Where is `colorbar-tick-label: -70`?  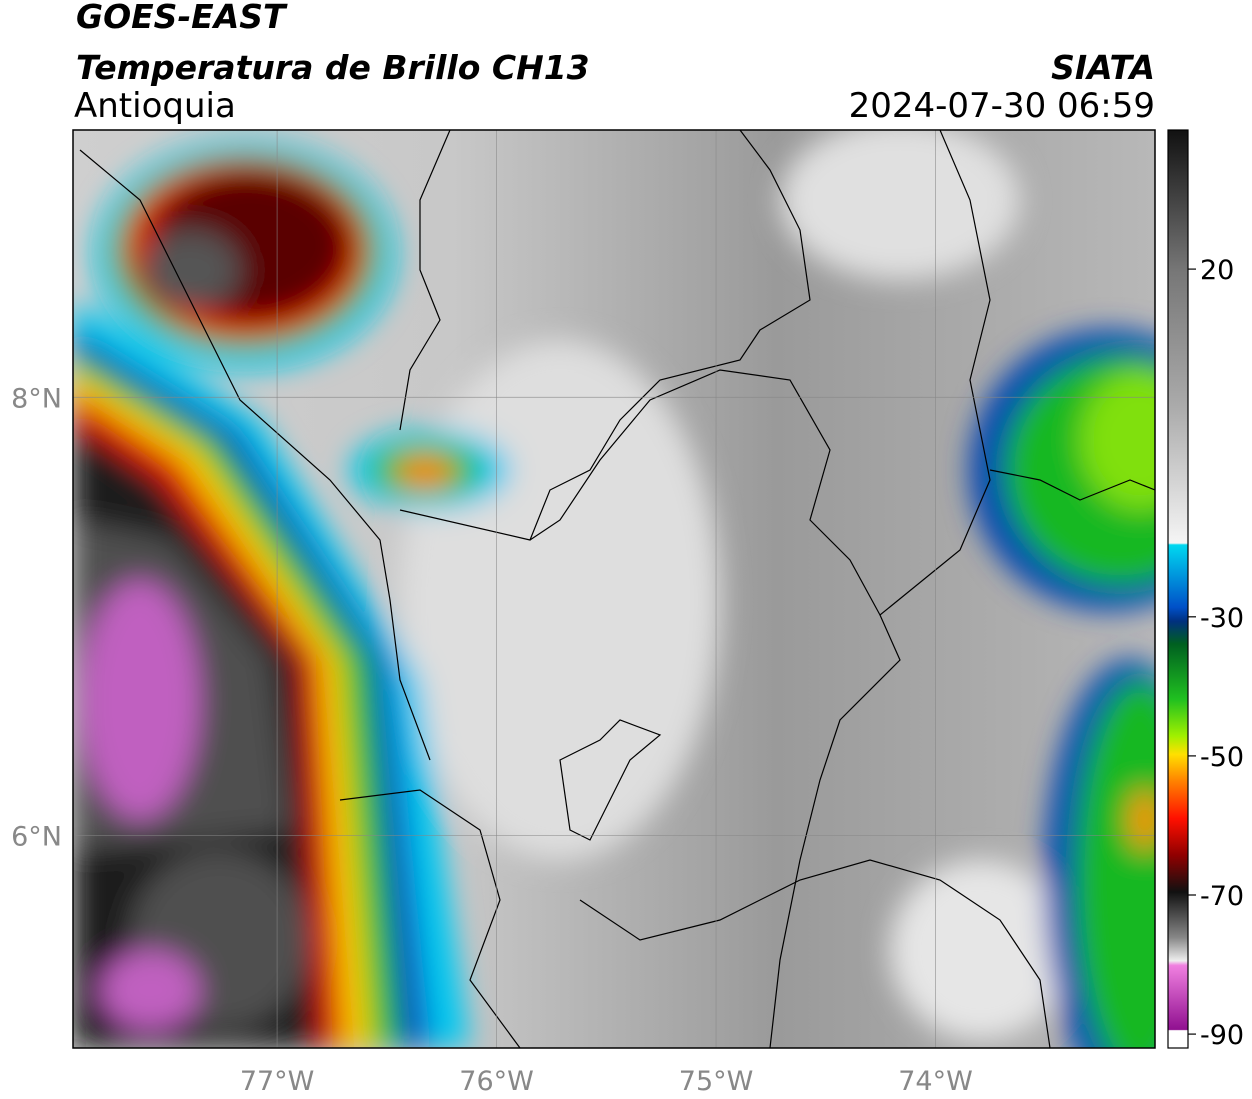 colorbar-tick-label: -70 is located at coordinates (1222, 896).